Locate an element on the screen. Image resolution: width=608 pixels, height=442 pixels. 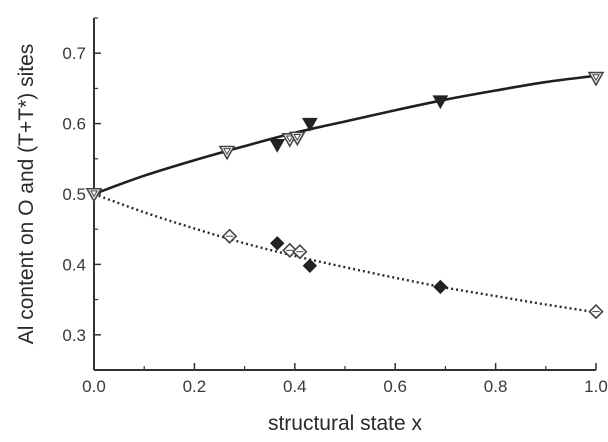
y-axis-ticks: 0.3 0.4 0.5 0.6 0.7 is located at coordinates (81, 181).